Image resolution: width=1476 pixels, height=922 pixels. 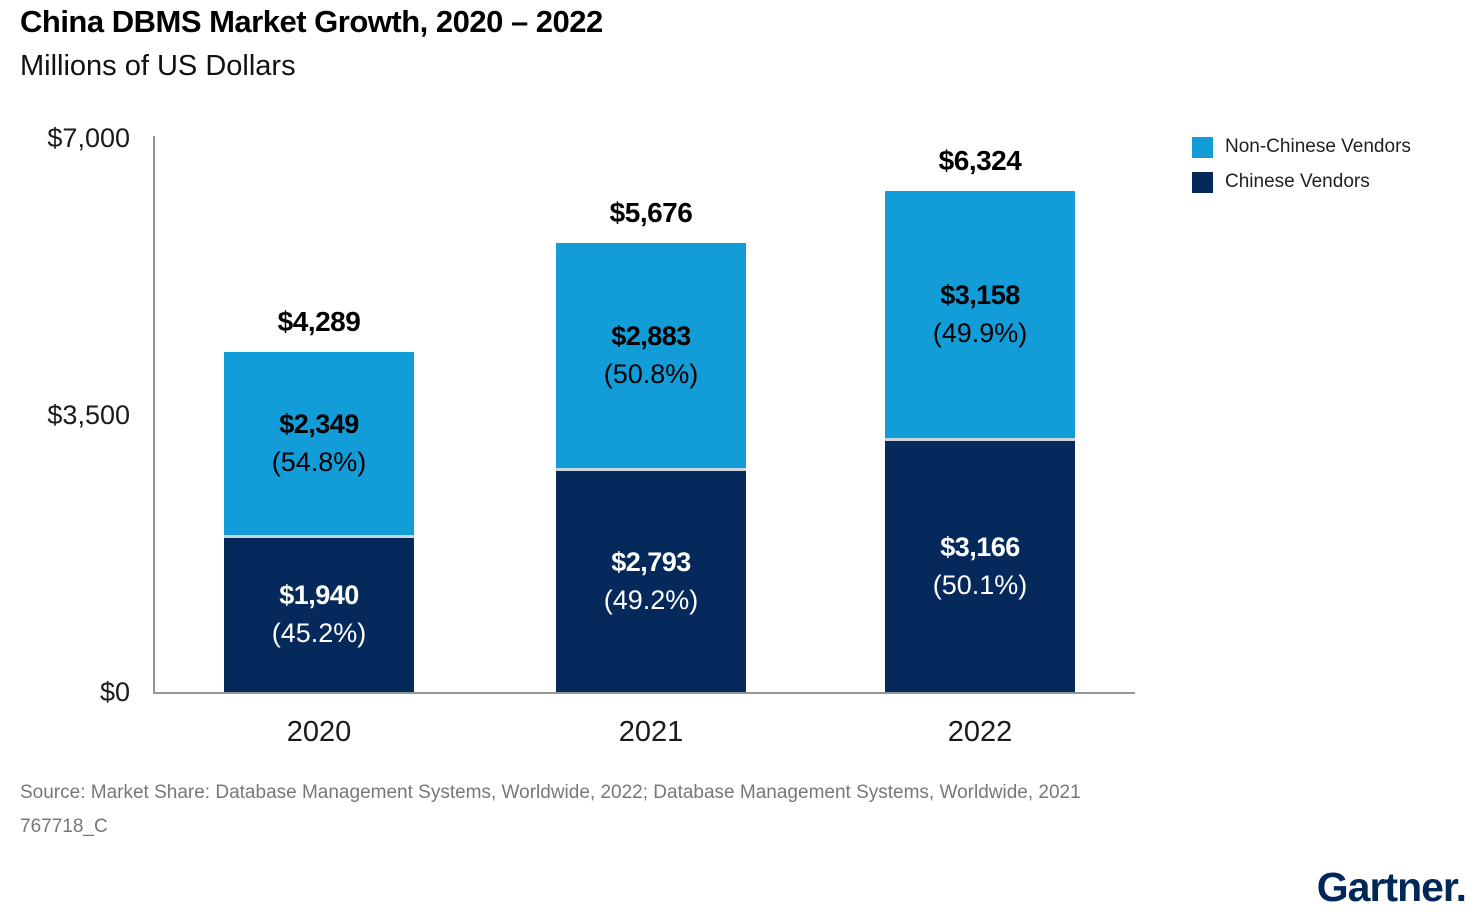 What do you see at coordinates (88, 138) in the screenshot?
I see `y-axis-tick-7000: $7,000` at bounding box center [88, 138].